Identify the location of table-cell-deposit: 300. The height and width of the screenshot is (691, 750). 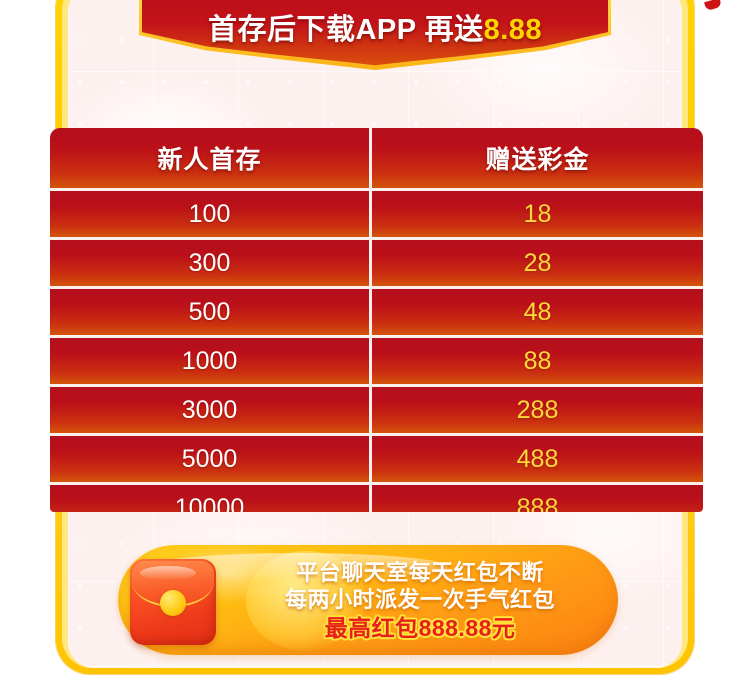
(211, 263).